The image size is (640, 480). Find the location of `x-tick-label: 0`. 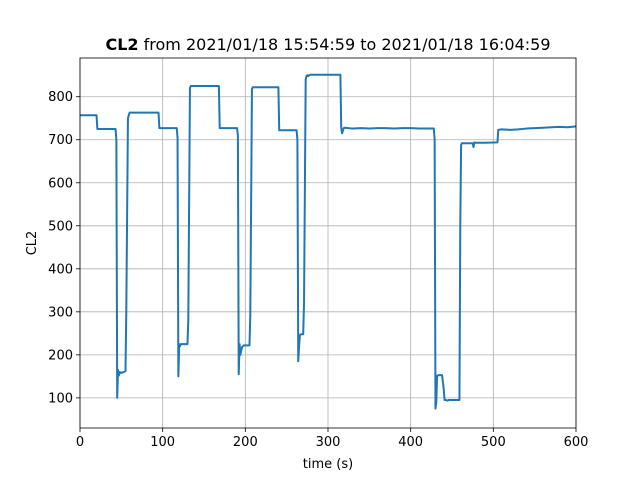

x-tick-label: 0 is located at coordinates (80, 442).